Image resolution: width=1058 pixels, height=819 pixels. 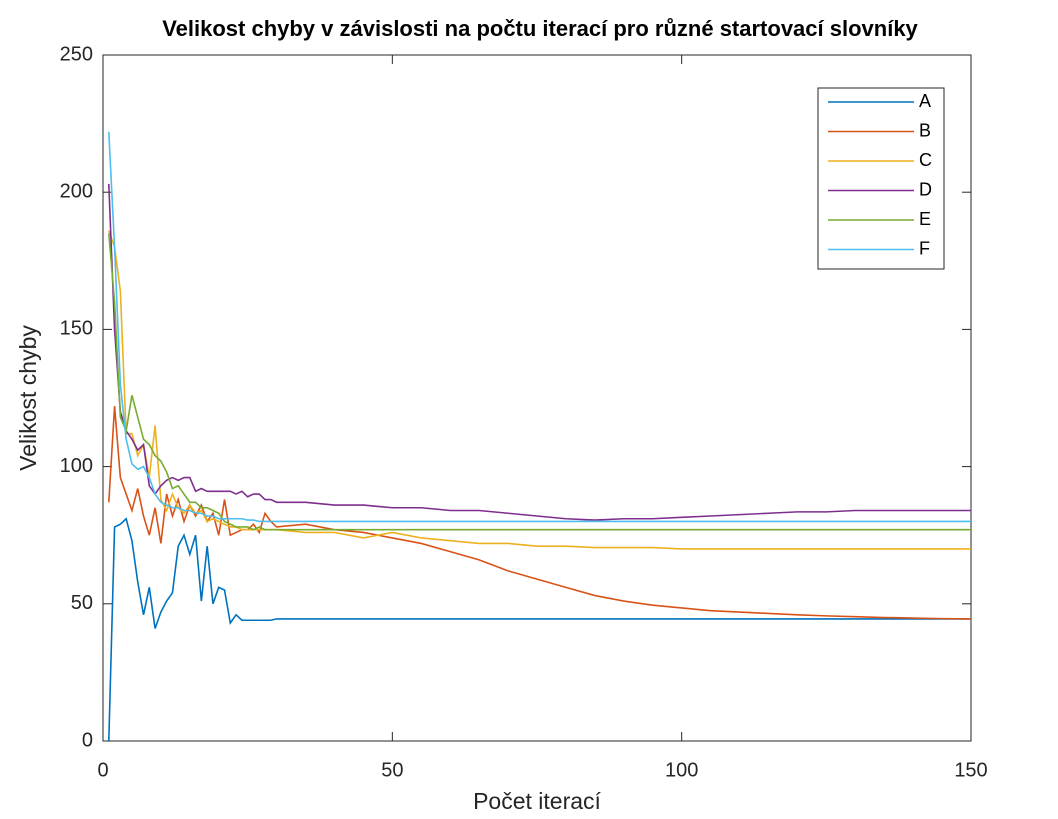 What do you see at coordinates (76, 191) in the screenshot?
I see `y-tick-label: 200` at bounding box center [76, 191].